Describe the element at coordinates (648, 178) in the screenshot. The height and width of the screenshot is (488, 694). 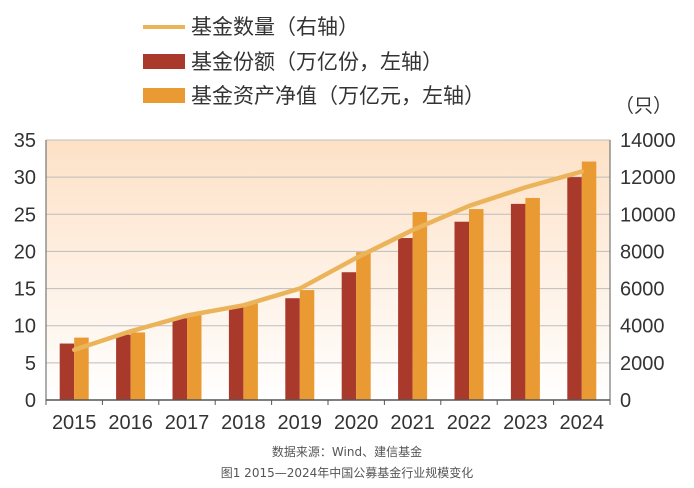
I see `right-tick-label: 12000` at that location.